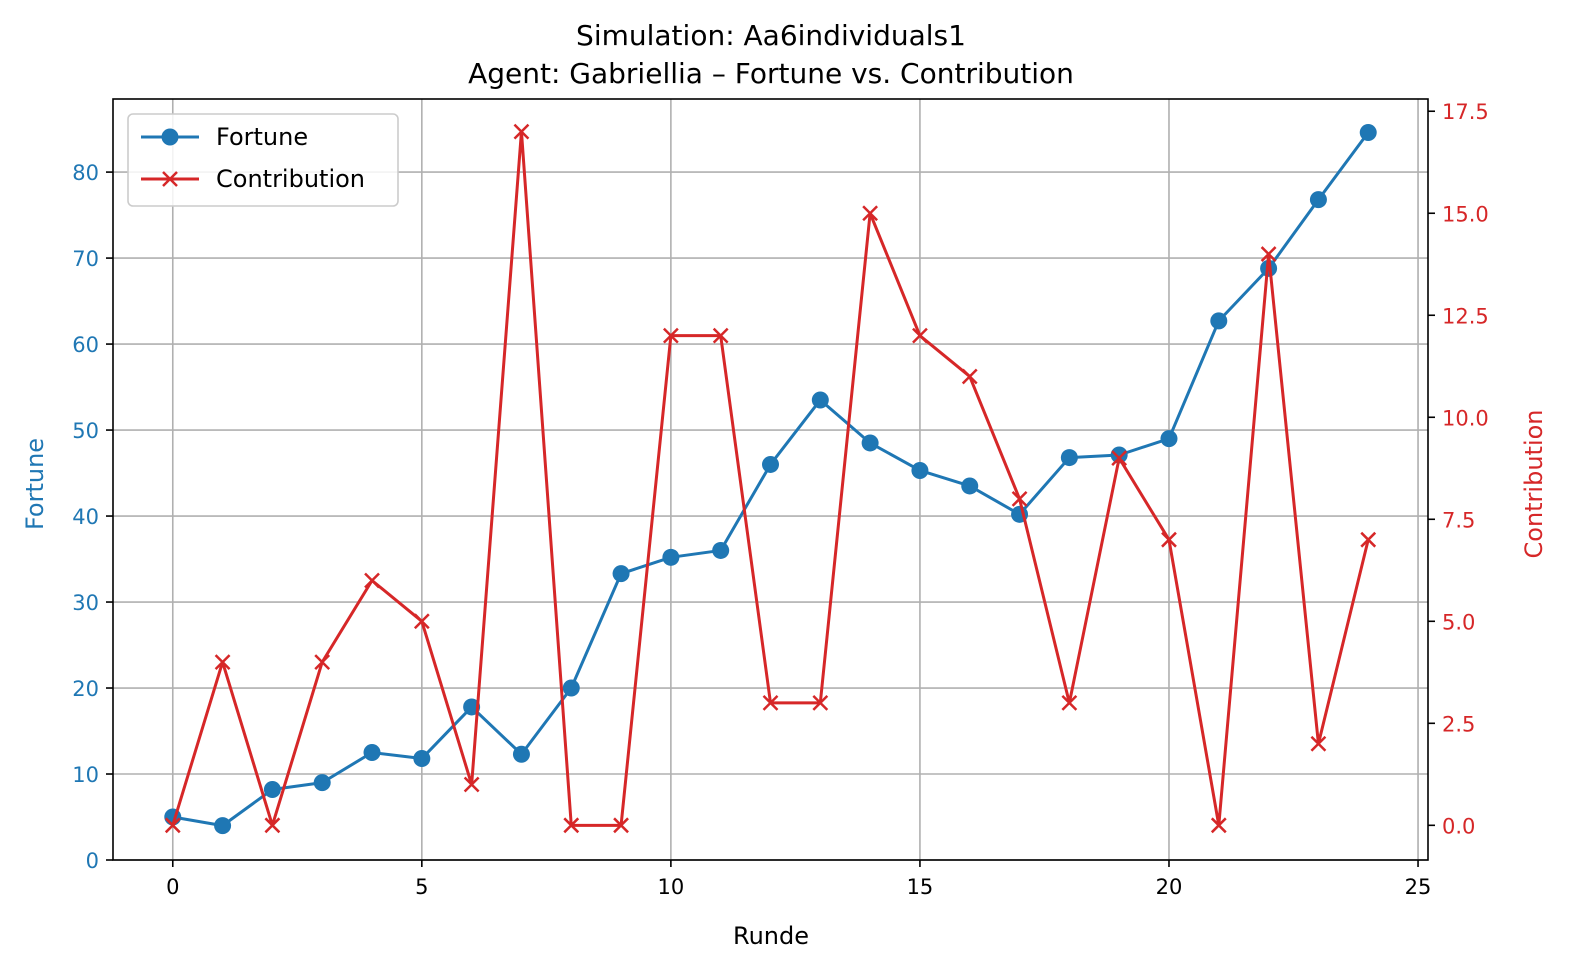 The height and width of the screenshot is (979, 1580). Describe the element at coordinates (1465, 316) in the screenshot. I see `y-right-tick-label: 12.5` at that location.